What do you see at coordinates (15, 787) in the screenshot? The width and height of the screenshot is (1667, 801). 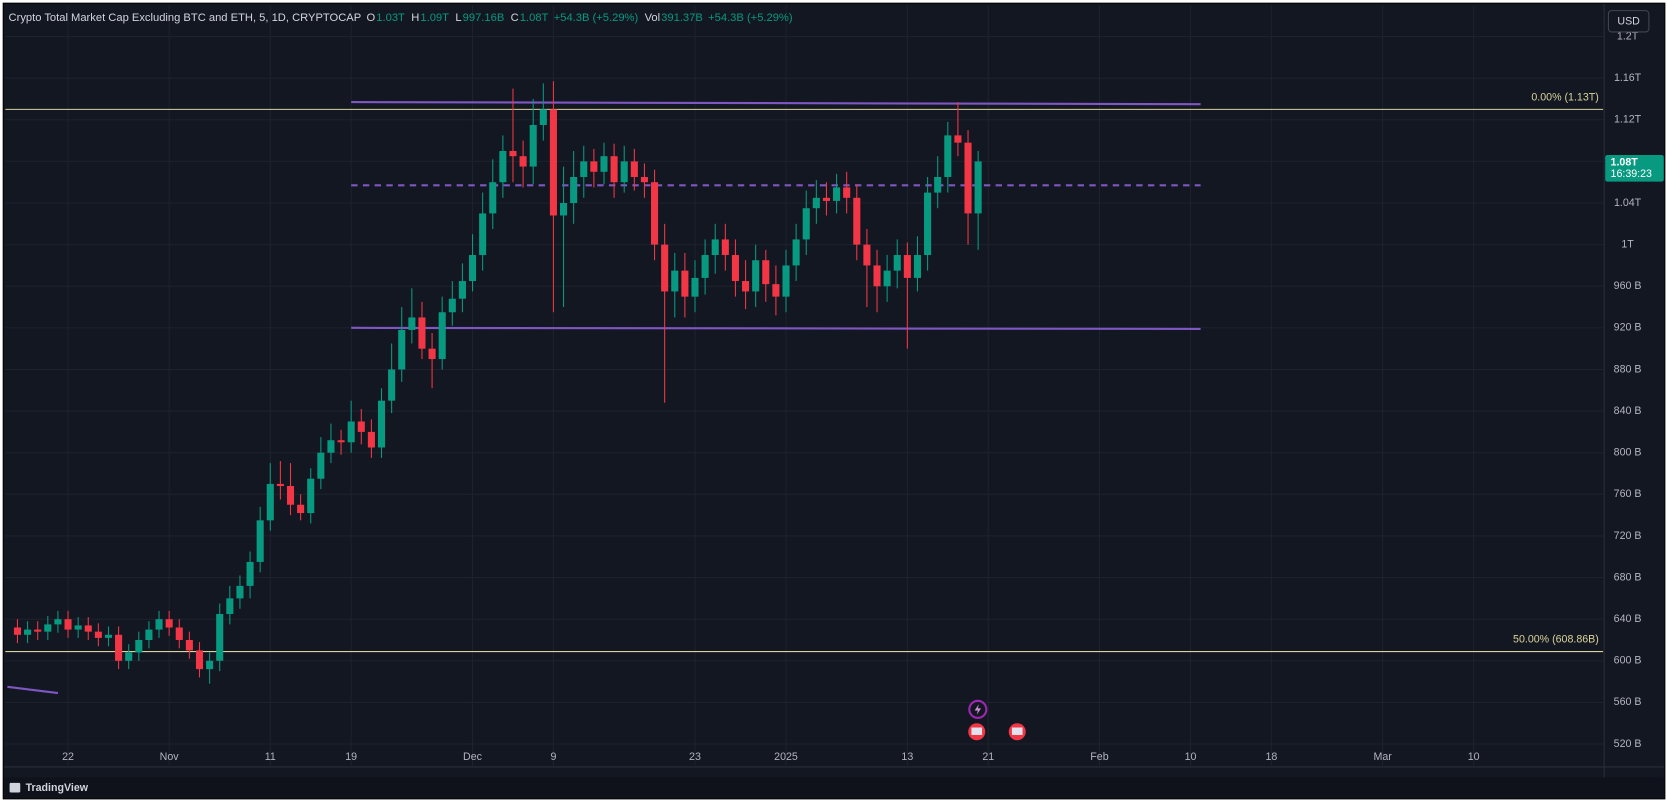 I see `brand-logo` at bounding box center [15, 787].